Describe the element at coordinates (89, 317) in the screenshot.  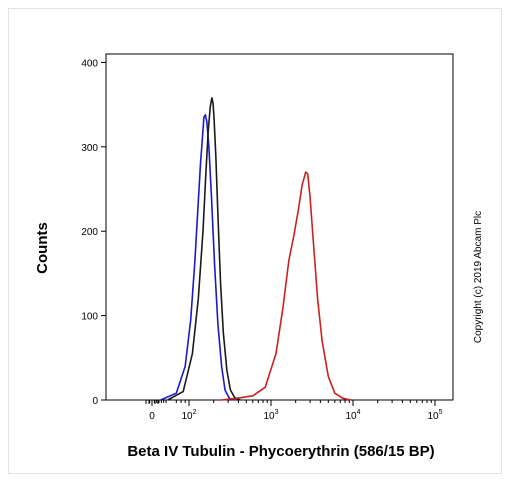
I see `y-tick-label: 100` at that location.